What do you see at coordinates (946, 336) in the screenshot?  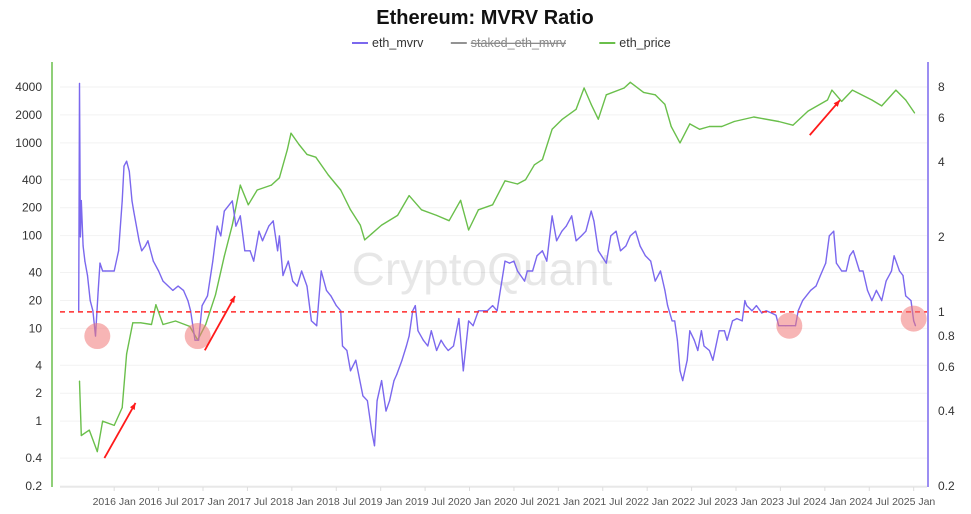 I see `right-tick-label: 0.8` at bounding box center [946, 336].